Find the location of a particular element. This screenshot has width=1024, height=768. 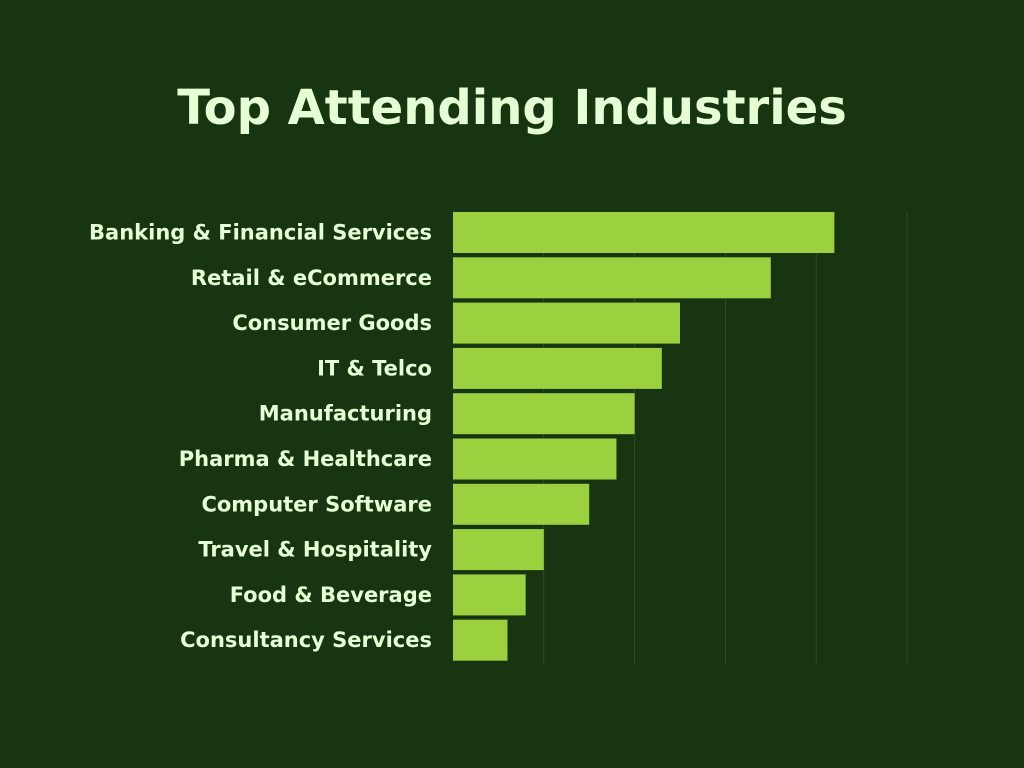

chart-title: Top Attending Industries is located at coordinates (512, 108).